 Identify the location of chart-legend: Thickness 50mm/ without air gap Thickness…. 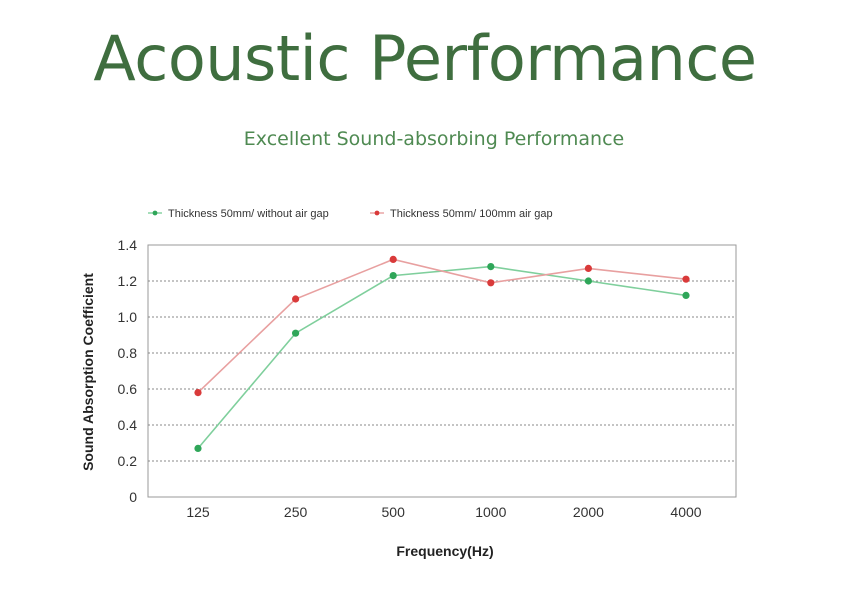
(350, 214).